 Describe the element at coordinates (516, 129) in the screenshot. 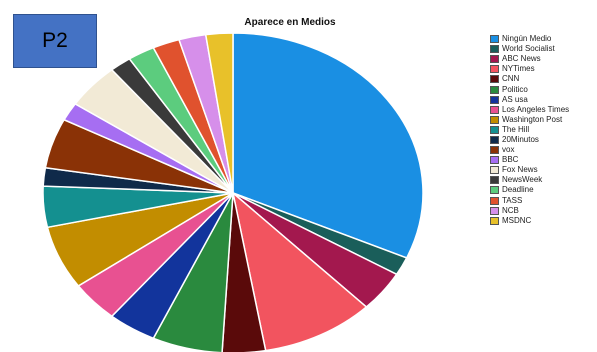

I see `legend-label: The Hill` at that location.